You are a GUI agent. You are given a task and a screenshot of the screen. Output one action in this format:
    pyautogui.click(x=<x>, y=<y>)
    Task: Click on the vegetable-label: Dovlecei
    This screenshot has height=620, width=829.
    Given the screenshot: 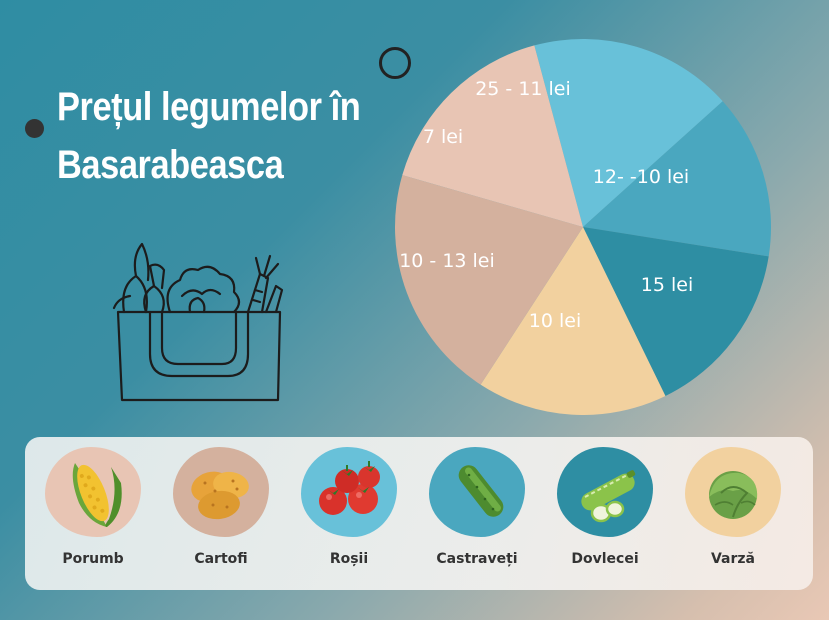 What is the action you would take?
    pyautogui.click(x=605, y=559)
    